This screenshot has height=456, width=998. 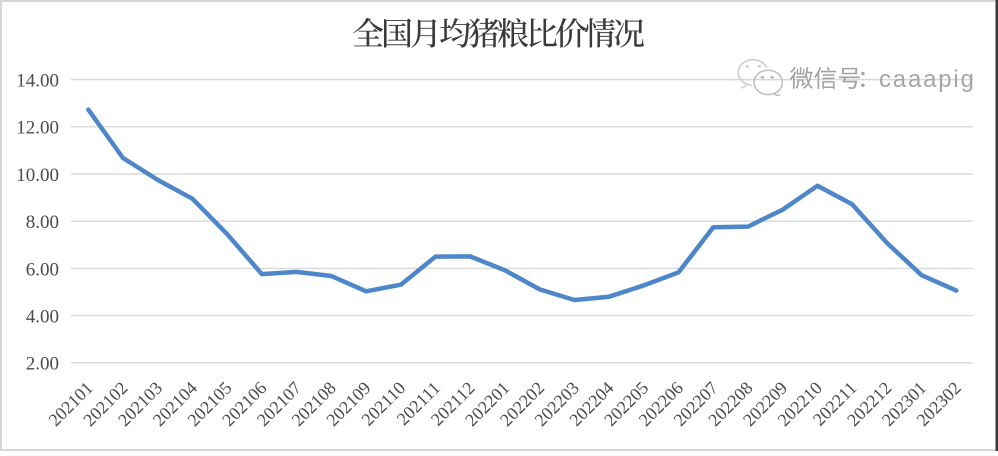 What do you see at coordinates (37, 128) in the screenshot?
I see `svg-text: 12.00` at bounding box center [37, 128].